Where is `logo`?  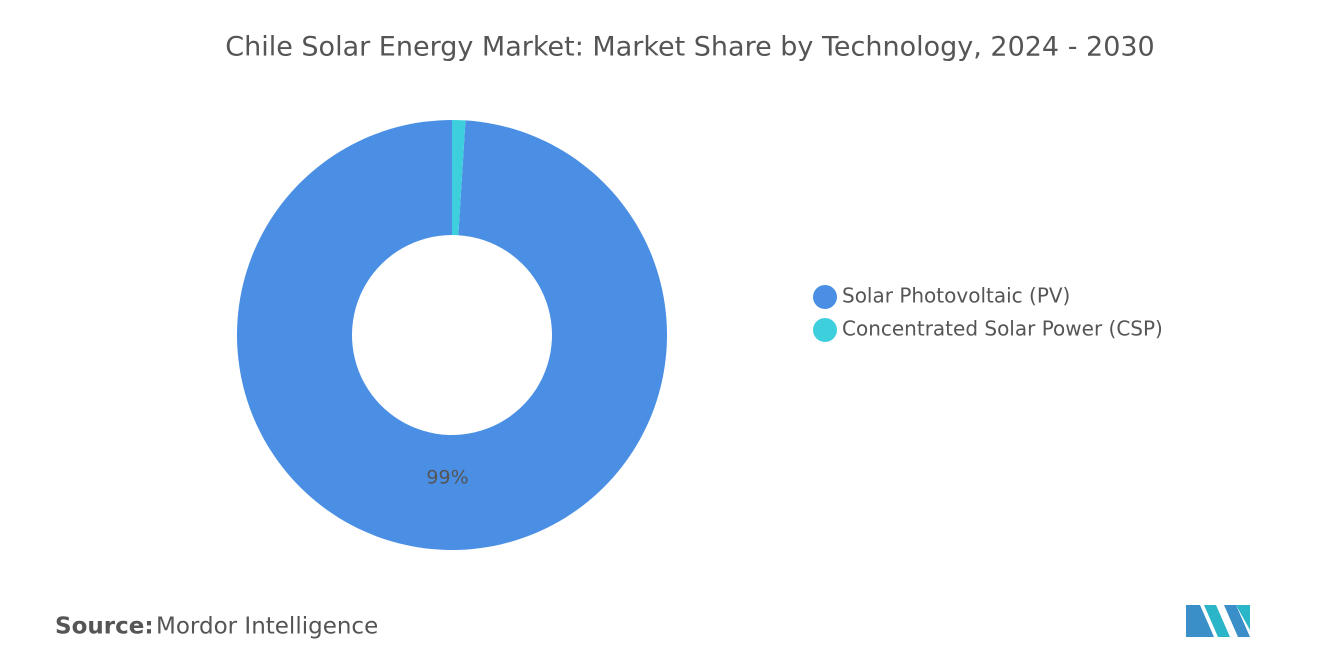
logo is located at coordinates (1218, 621).